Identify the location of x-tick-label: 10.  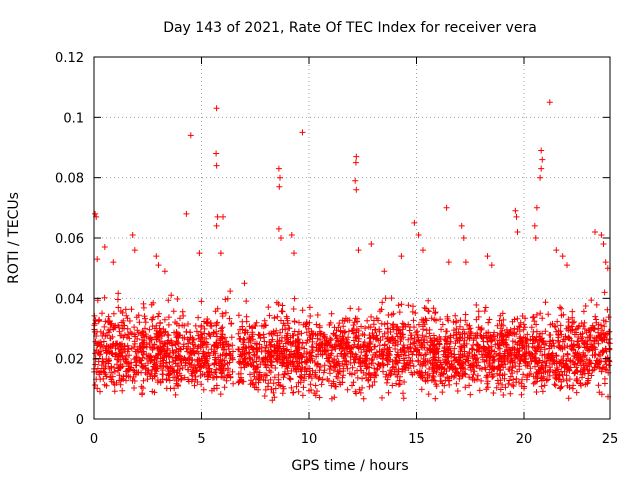
(309, 439).